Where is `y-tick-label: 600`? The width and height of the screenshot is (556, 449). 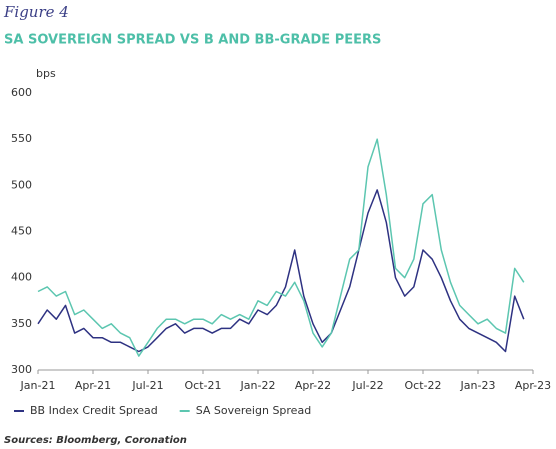
y-tick-label: 600 is located at coordinates (21, 92).